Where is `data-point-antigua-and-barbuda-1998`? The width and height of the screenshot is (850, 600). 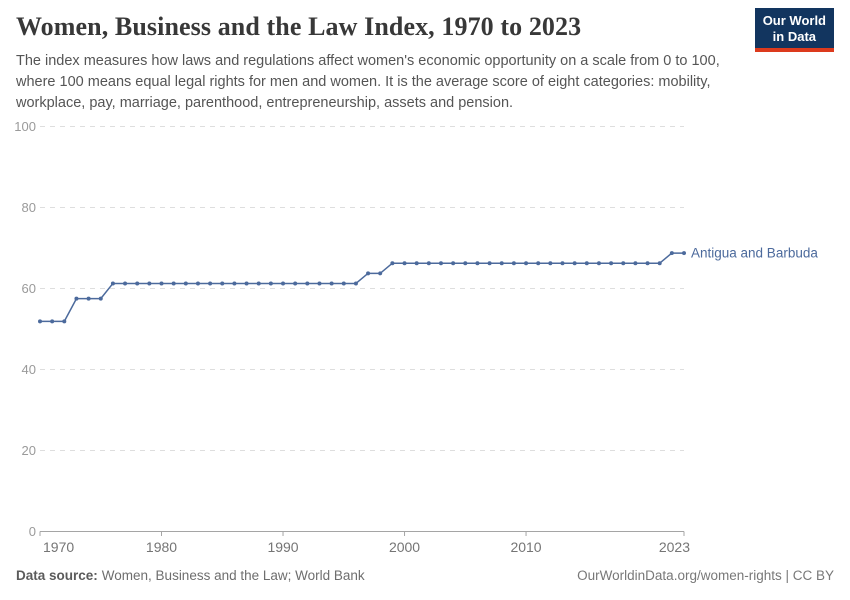
data-point-antigua-and-barbuda-1998 is located at coordinates (380, 273).